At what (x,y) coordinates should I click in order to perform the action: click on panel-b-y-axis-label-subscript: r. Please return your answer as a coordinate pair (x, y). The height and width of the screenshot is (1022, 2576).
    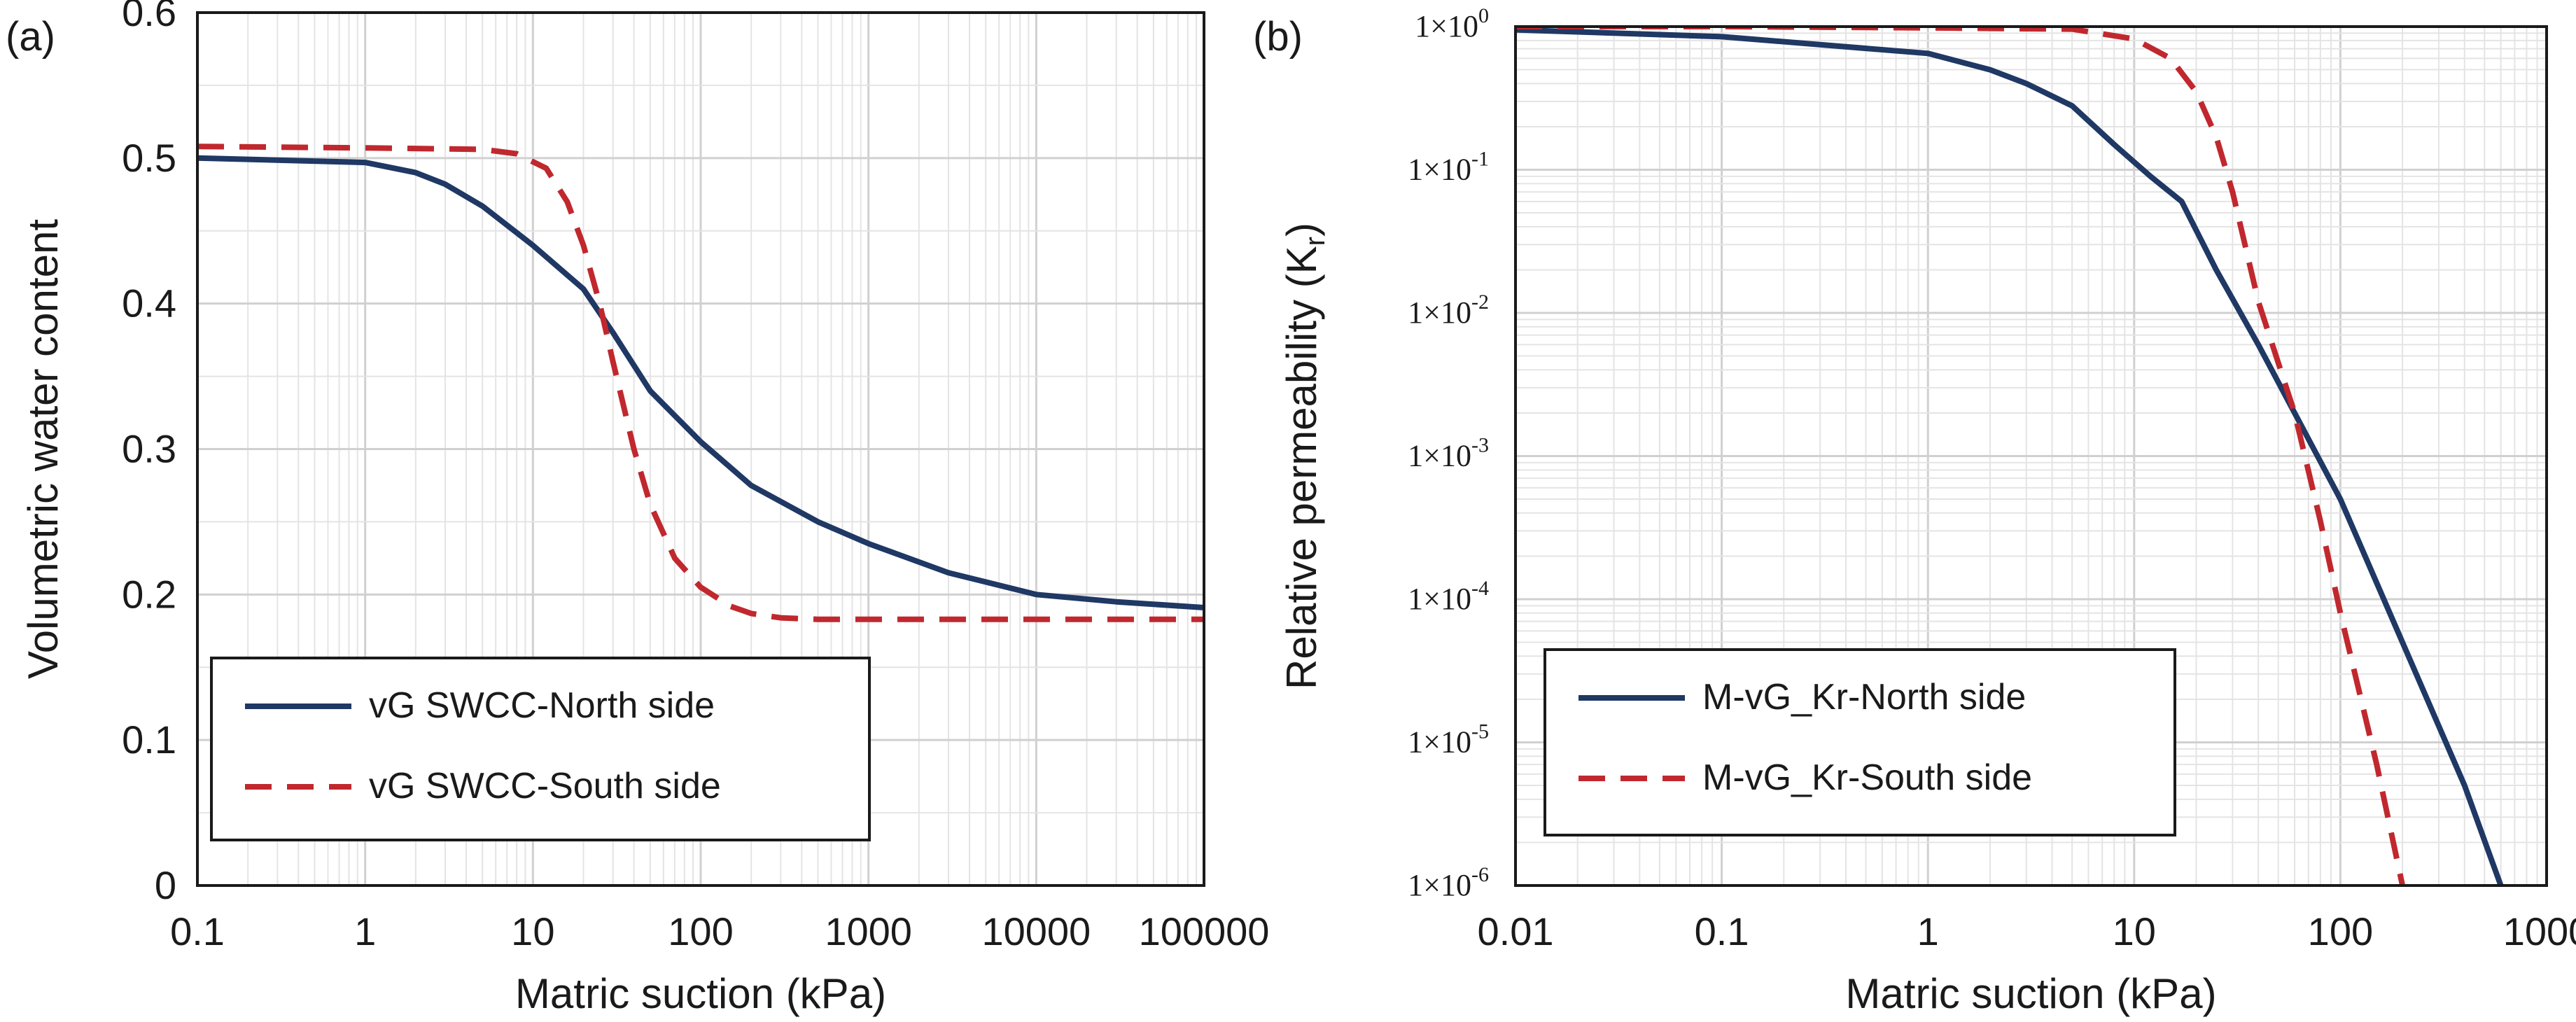
    Looking at the image, I should click on (1315, 241).